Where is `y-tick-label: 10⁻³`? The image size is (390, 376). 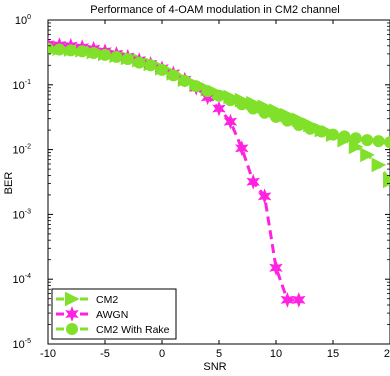 y-tick-label: 10⁻³ is located at coordinates (22, 214).